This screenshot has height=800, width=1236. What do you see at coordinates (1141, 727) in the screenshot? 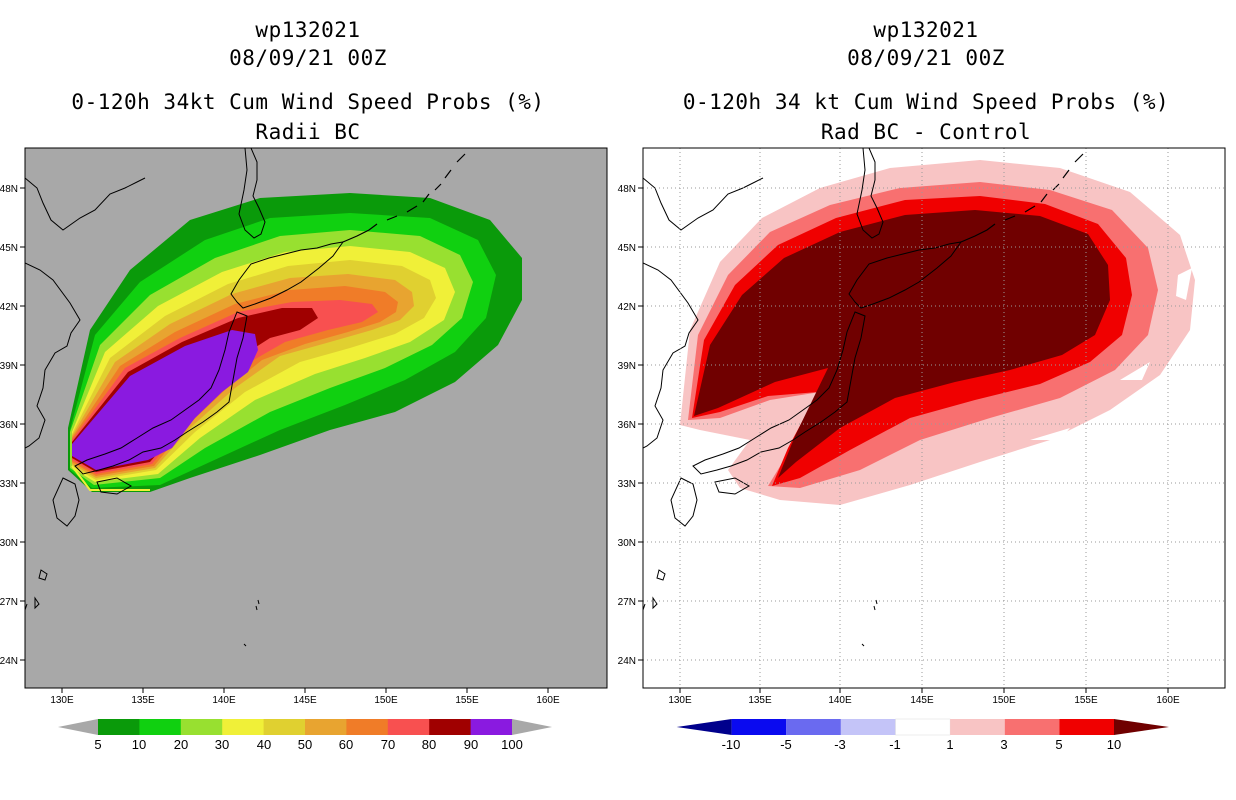
I see `right-colorbar-upper-arrow` at bounding box center [1141, 727].